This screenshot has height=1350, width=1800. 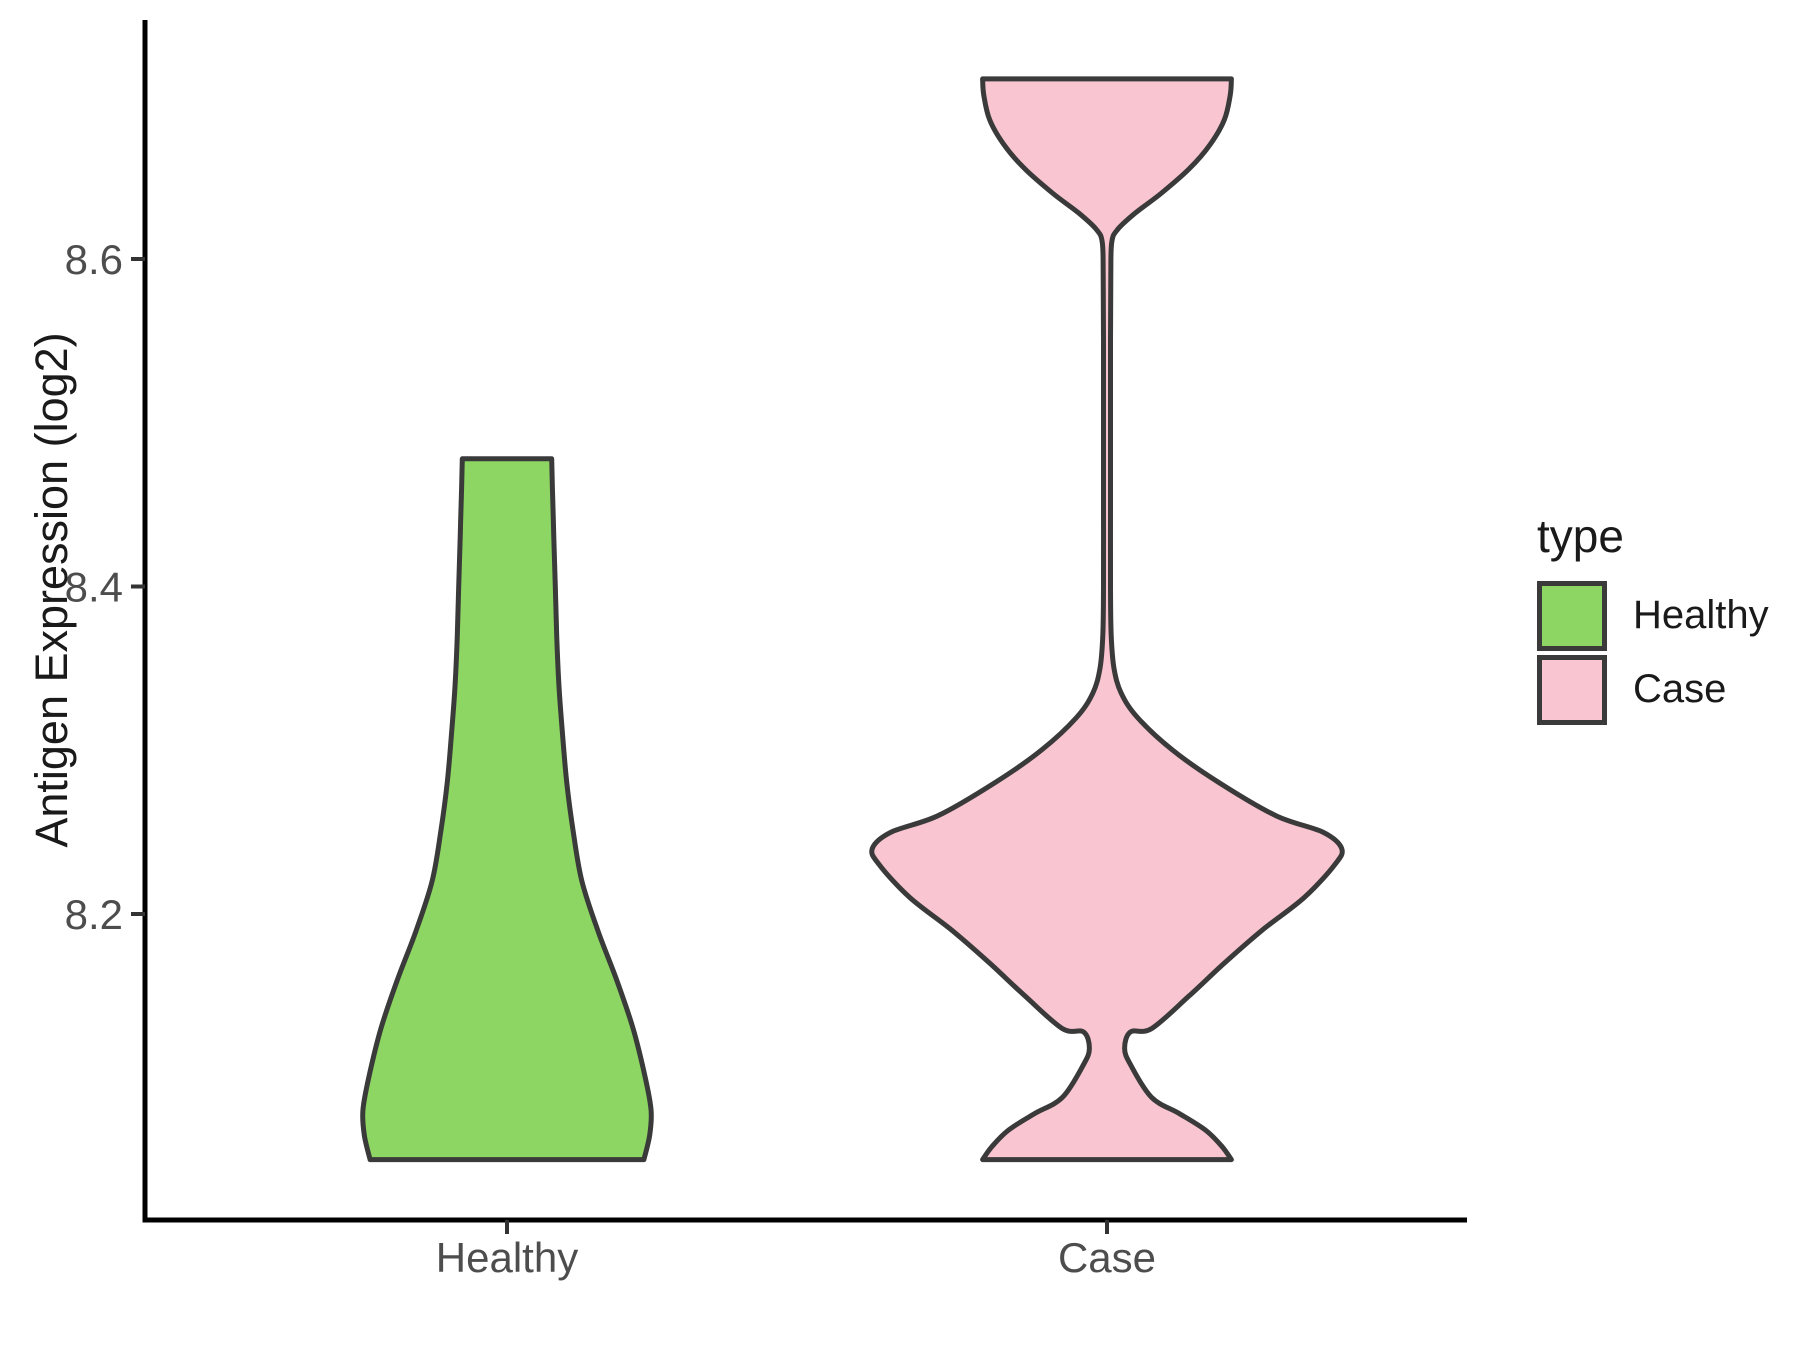 What do you see at coordinates (1107, 1257) in the screenshot?
I see `x-category-label: Case` at bounding box center [1107, 1257].